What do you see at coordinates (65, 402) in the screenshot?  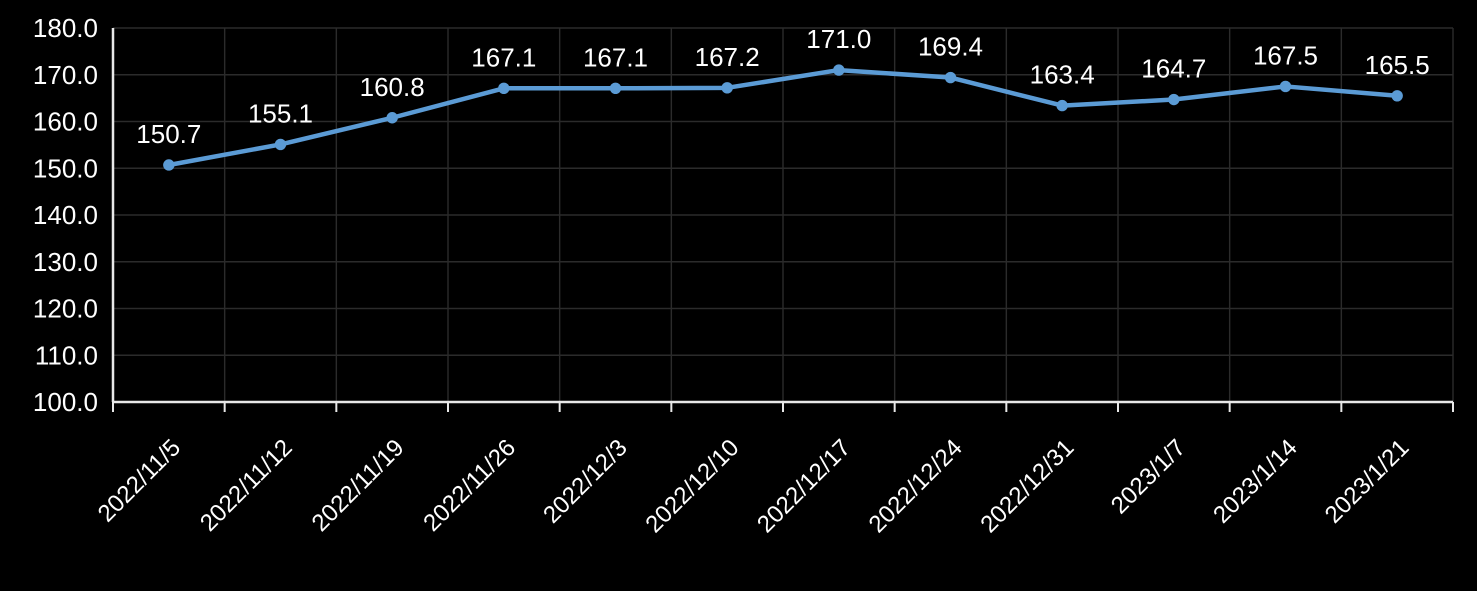 I see `y-tick-label: 100.0` at bounding box center [65, 402].